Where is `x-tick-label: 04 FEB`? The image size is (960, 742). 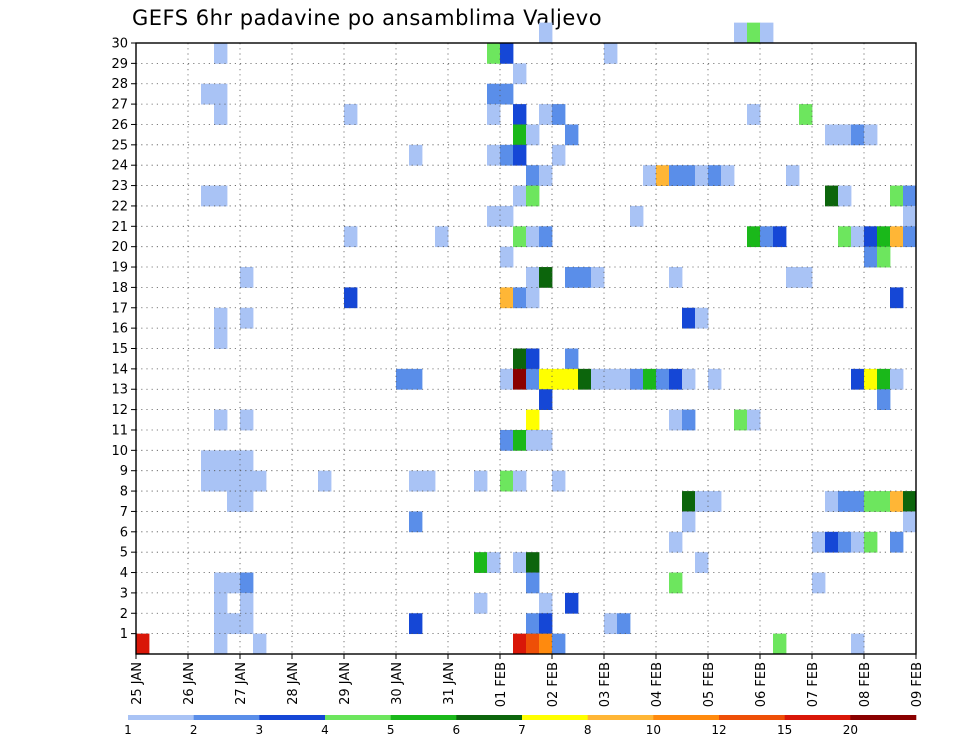 x-tick-label: 04 FEB is located at coordinates (657, 684).